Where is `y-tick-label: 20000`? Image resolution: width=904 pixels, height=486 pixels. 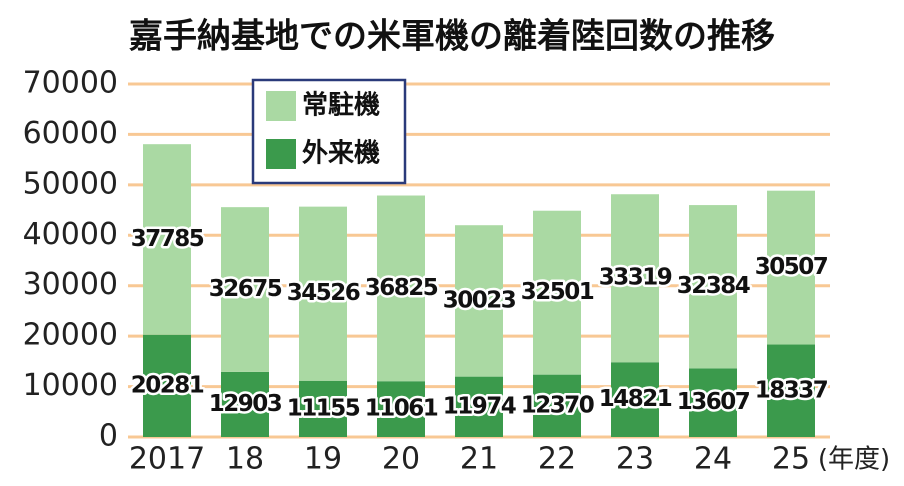 y-tick-label: 20000 is located at coordinates (70, 335).